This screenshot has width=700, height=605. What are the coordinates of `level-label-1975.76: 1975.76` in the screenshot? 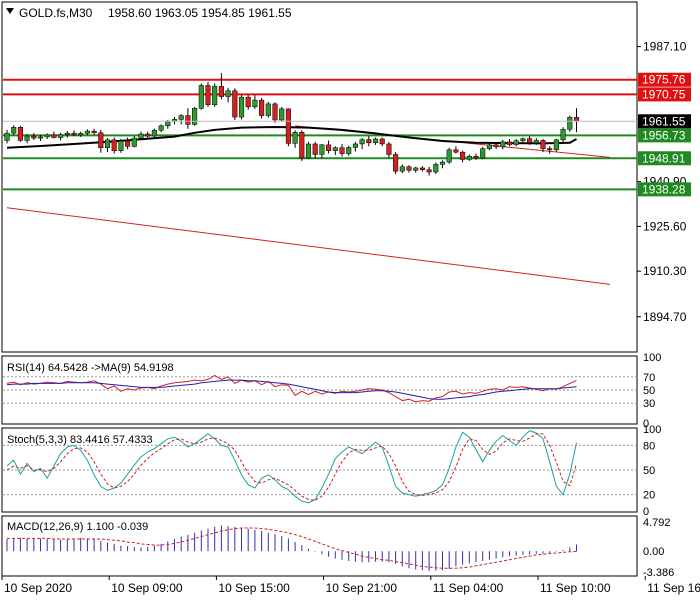 It's located at (664, 80).